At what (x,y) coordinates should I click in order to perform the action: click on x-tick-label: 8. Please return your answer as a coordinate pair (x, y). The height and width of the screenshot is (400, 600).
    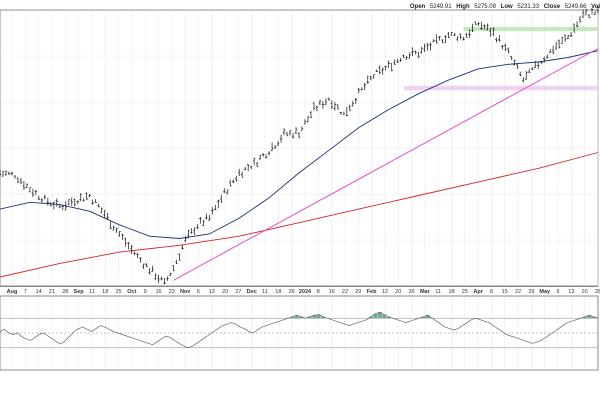
    Looking at the image, I should click on (491, 292).